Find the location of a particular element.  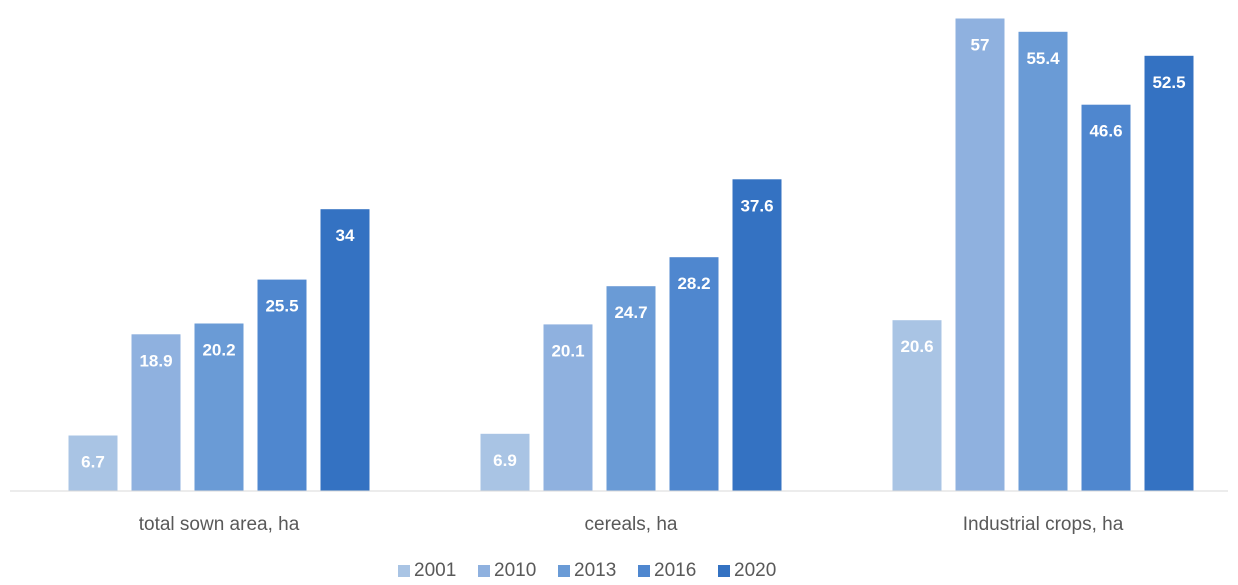

data-label-2020-2: 52.5 is located at coordinates (1168, 82).